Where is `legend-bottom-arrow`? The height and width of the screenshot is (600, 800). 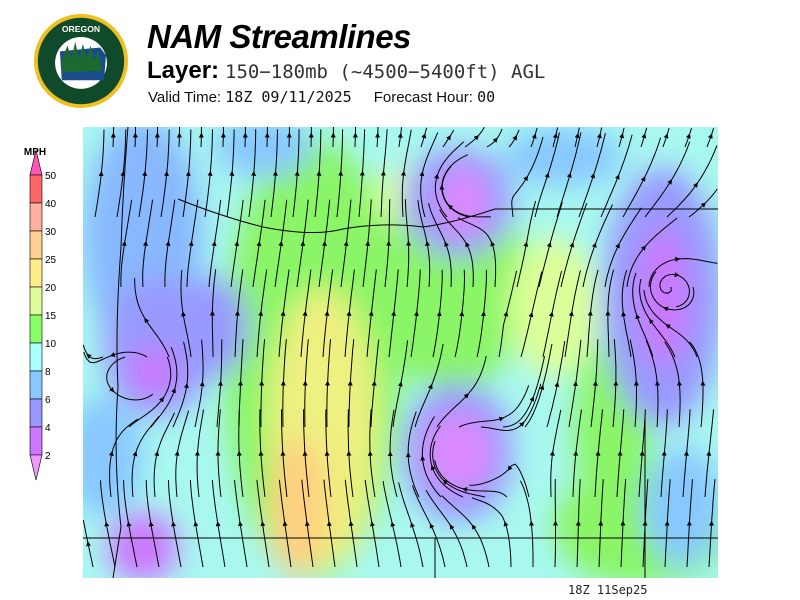 legend-bottom-arrow is located at coordinates (36, 467).